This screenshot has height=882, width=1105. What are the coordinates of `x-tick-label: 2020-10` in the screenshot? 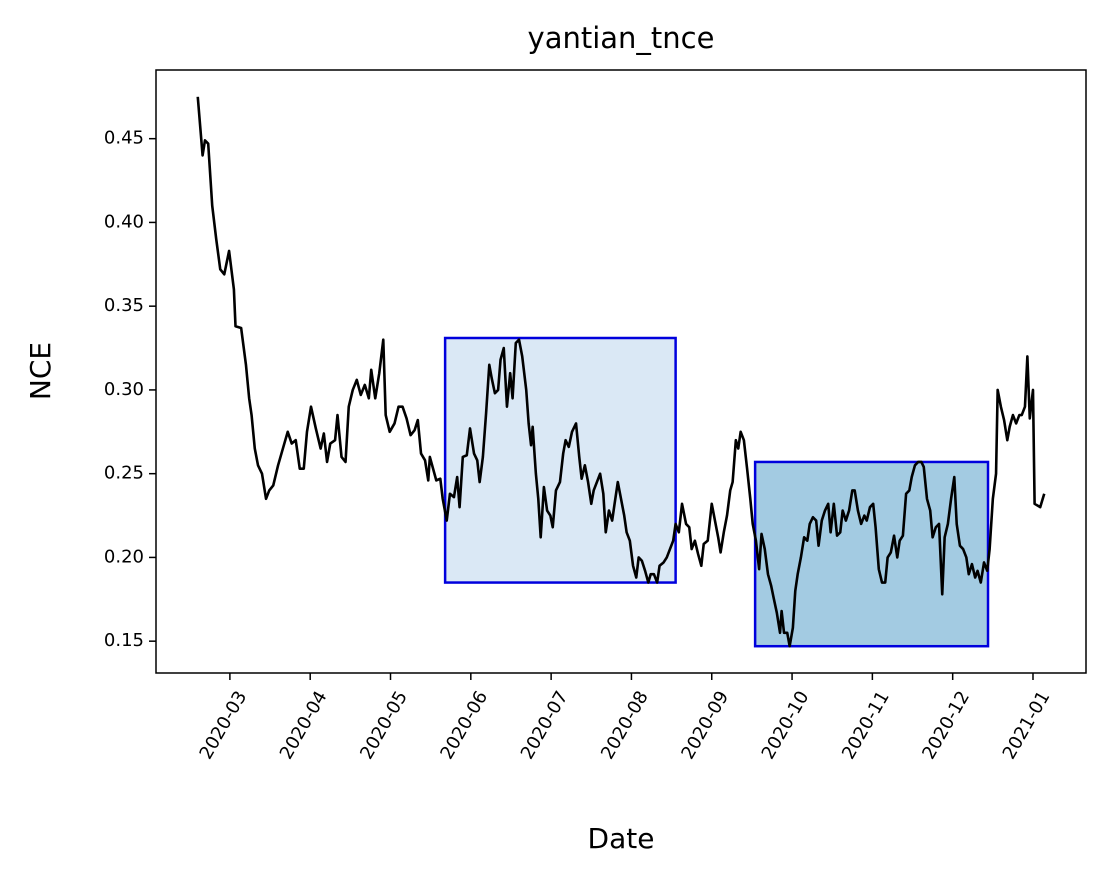 It's located at (786, 725).